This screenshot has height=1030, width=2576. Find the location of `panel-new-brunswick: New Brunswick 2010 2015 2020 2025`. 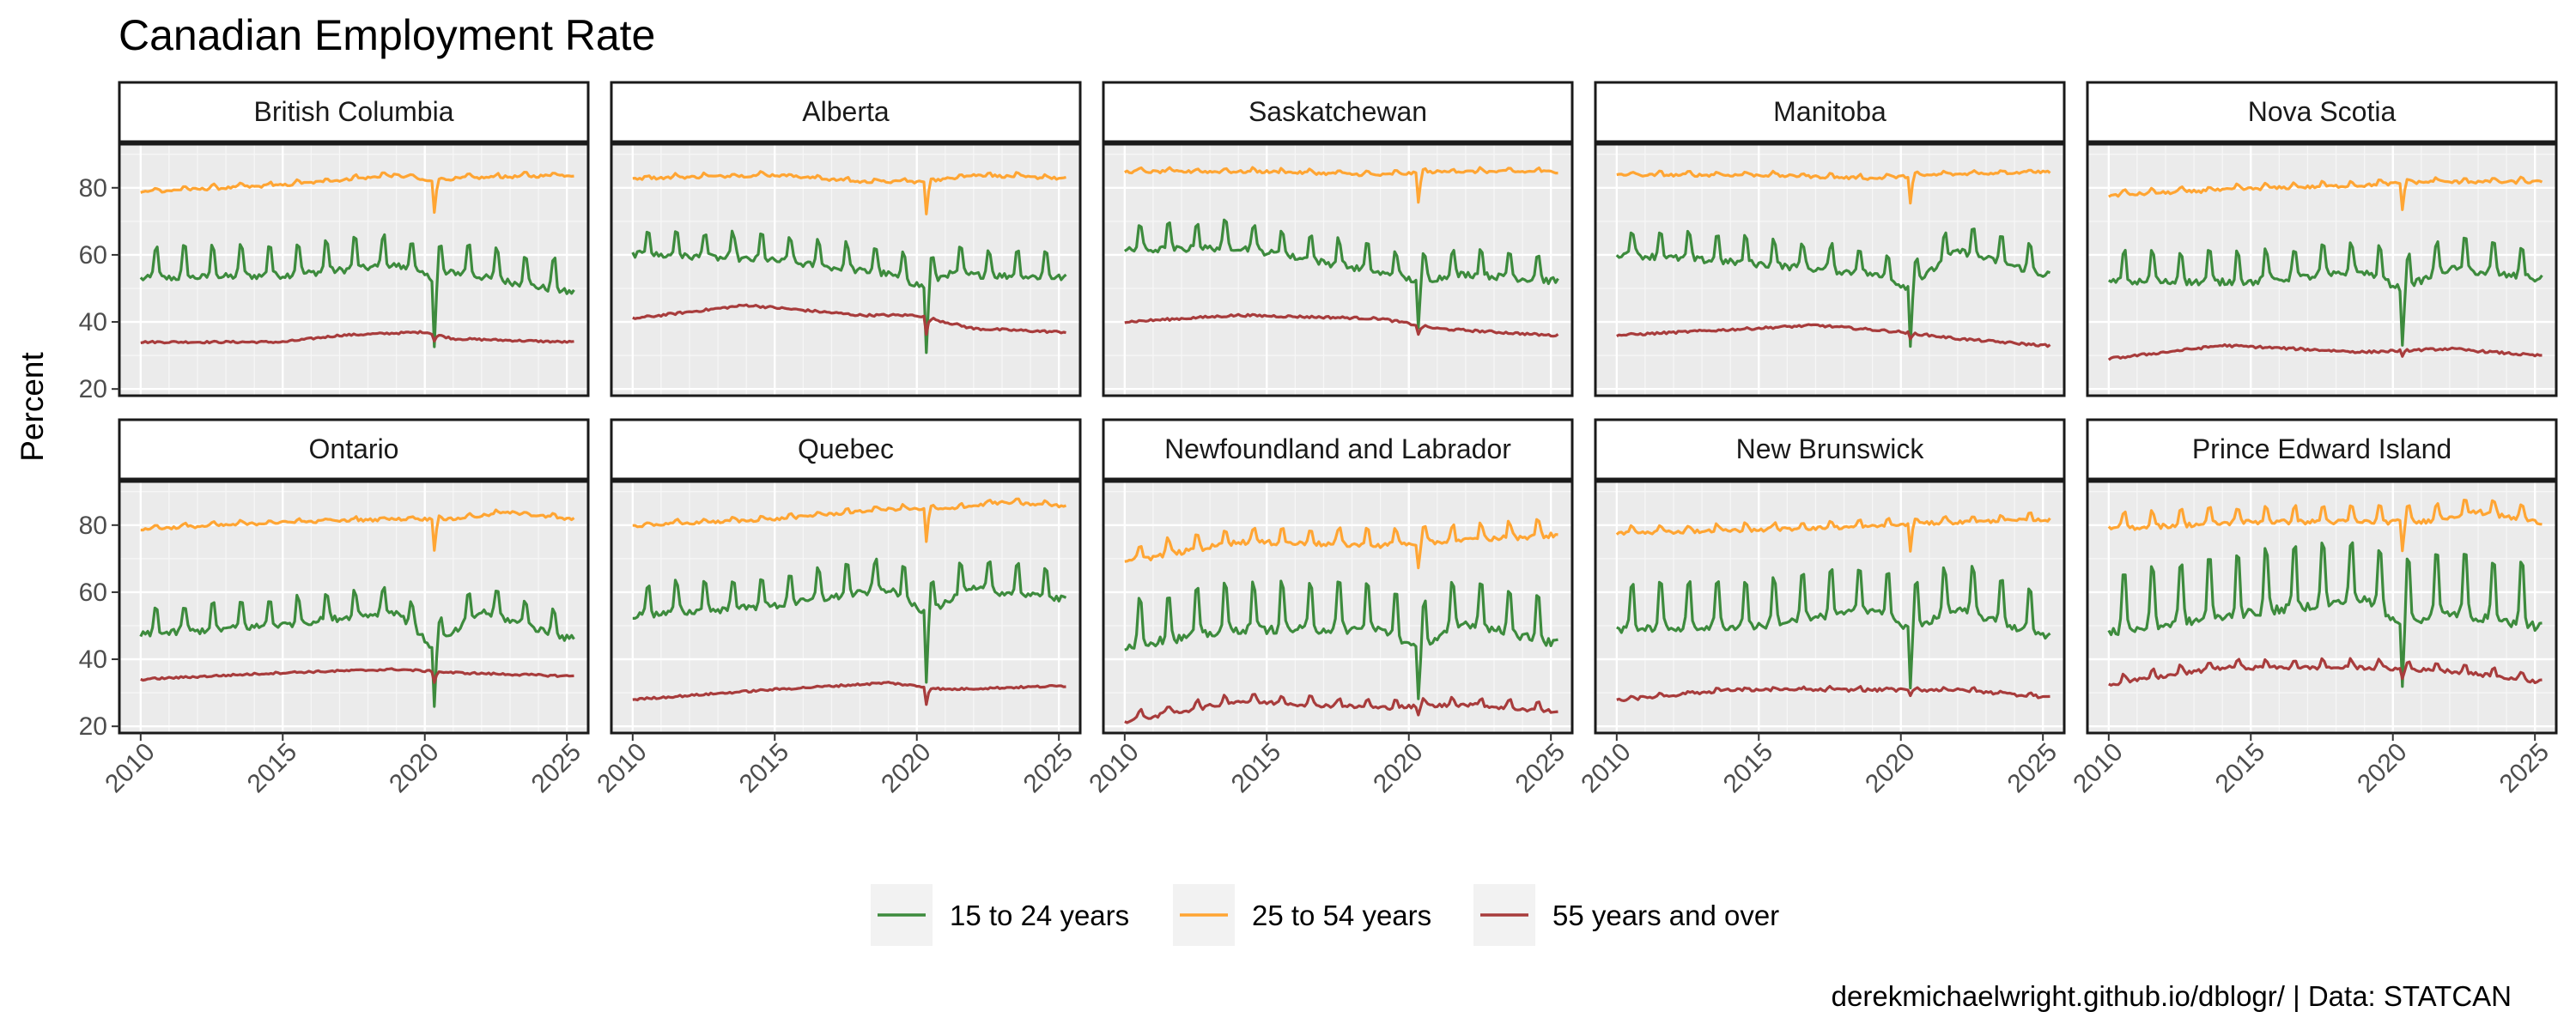

panel-new-brunswick: New Brunswick 2010 2015 2020 2025 is located at coordinates (1821, 608).